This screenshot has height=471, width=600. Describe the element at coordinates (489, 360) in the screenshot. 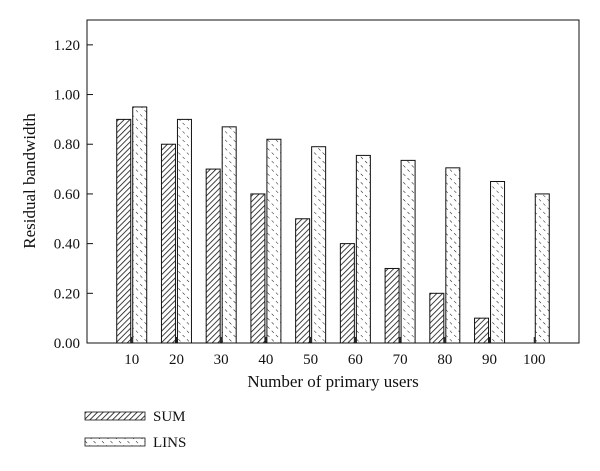

I see `x-tick-label: 90` at that location.